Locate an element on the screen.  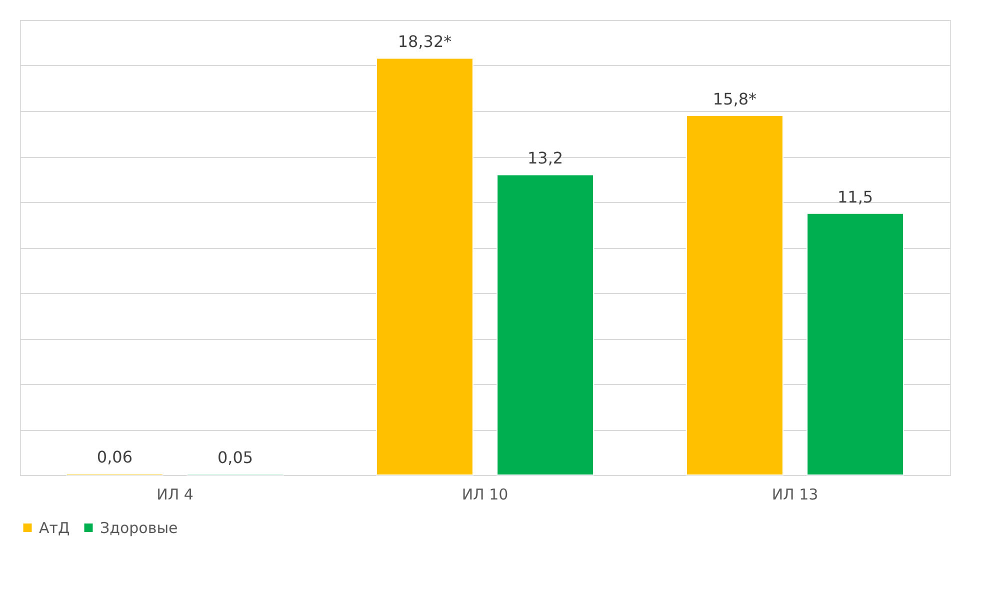
data-label: 15,8* is located at coordinates (734, 99).